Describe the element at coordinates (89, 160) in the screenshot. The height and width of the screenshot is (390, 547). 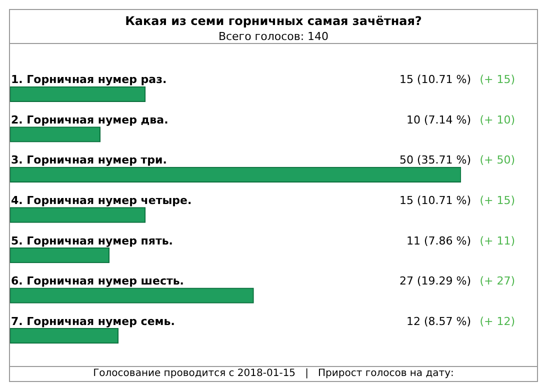
I see `y-tick-label: 3. Горничная нумер три.` at that location.